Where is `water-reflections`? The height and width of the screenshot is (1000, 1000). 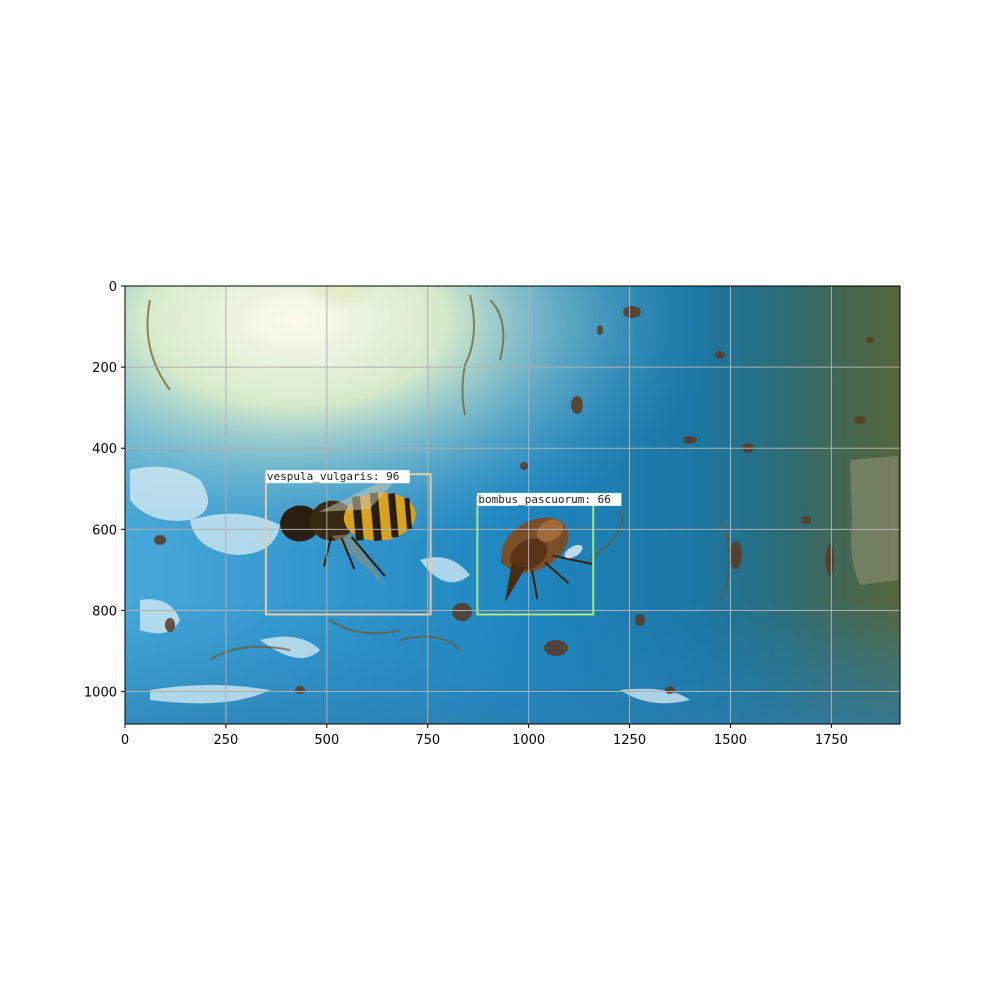 water-reflections is located at coordinates (410, 585).